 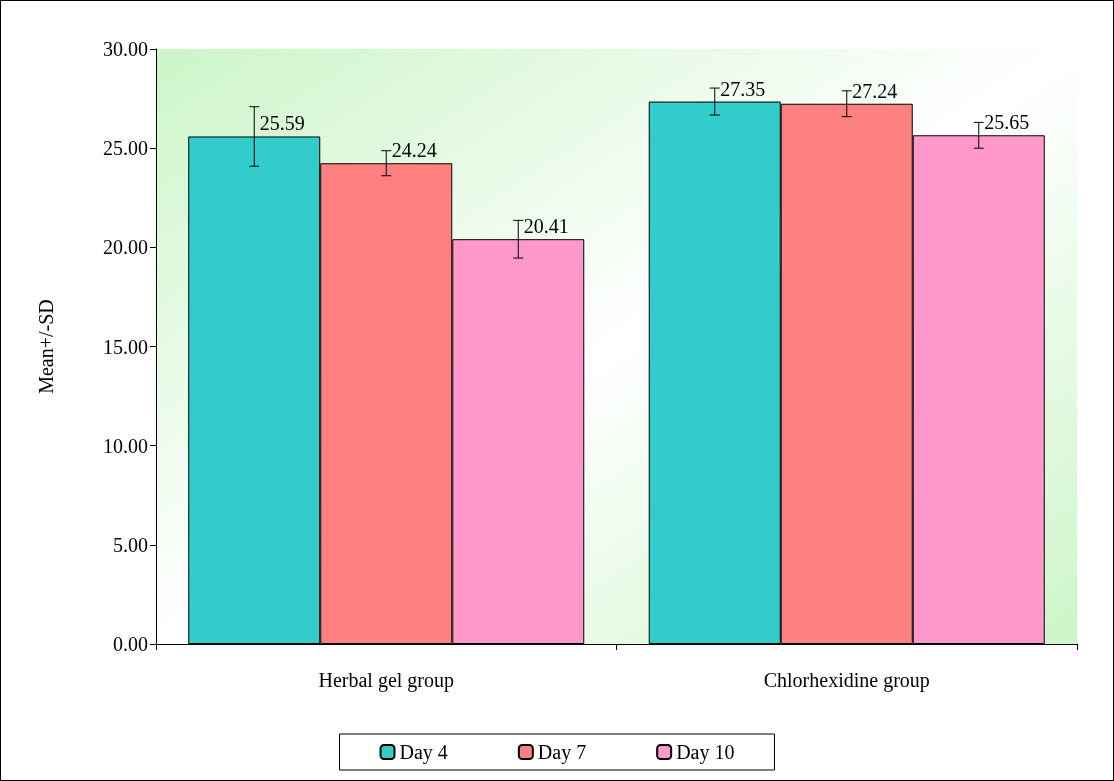 I want to click on x-tick-label: Herbal gel group, so click(x=386, y=680).